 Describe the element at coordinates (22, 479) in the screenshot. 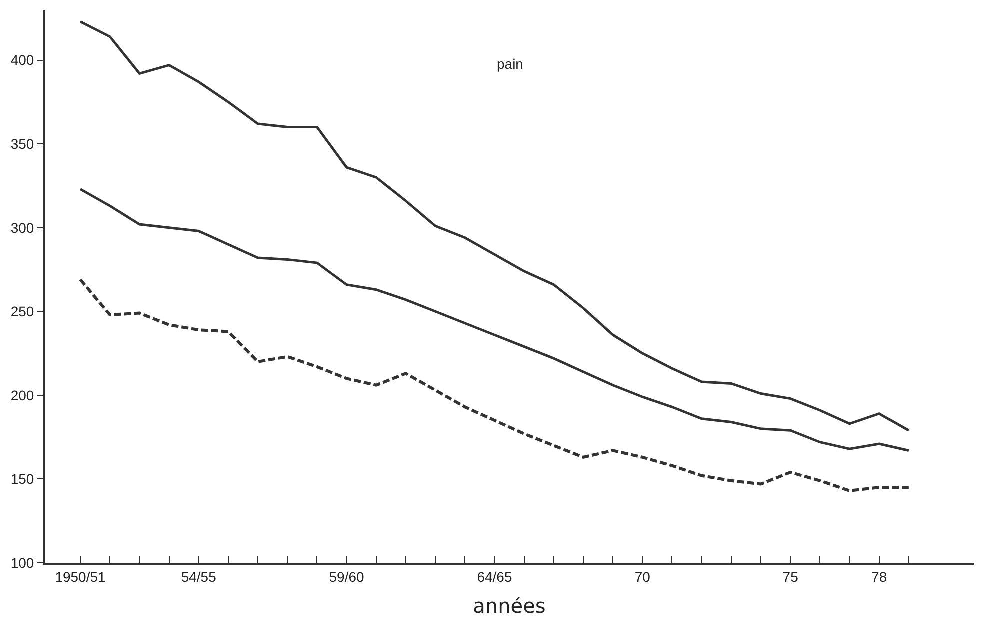

I see `y-tick-label: 150` at that location.